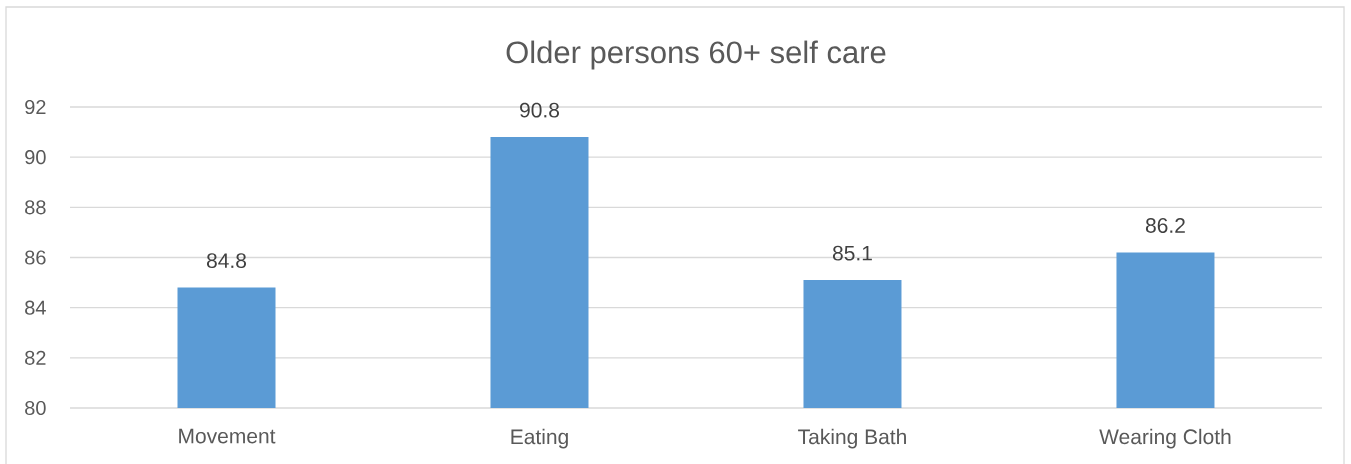  I want to click on x-tick-label: Movement, so click(227, 436).